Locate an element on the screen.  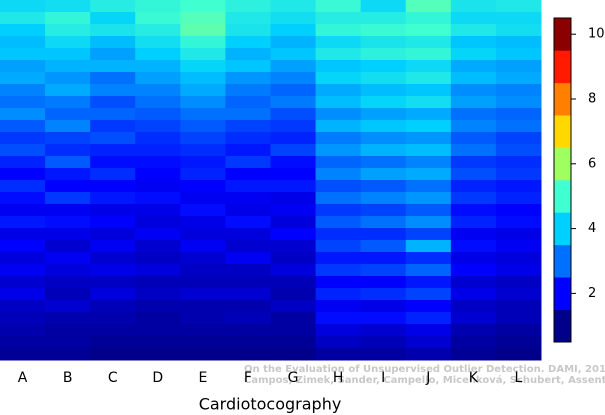
x-tick-label: I is located at coordinates (383, 378).